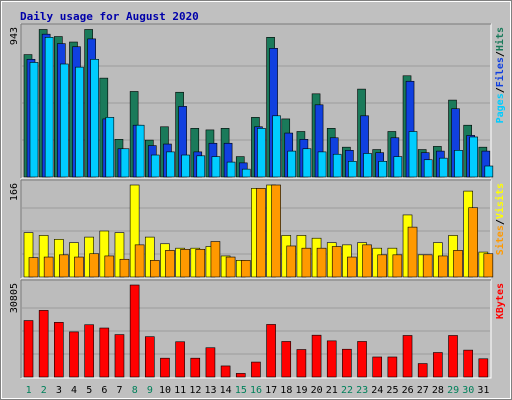  What do you see at coordinates (271, 390) in the screenshot?
I see `day-label-17: 17` at bounding box center [271, 390].